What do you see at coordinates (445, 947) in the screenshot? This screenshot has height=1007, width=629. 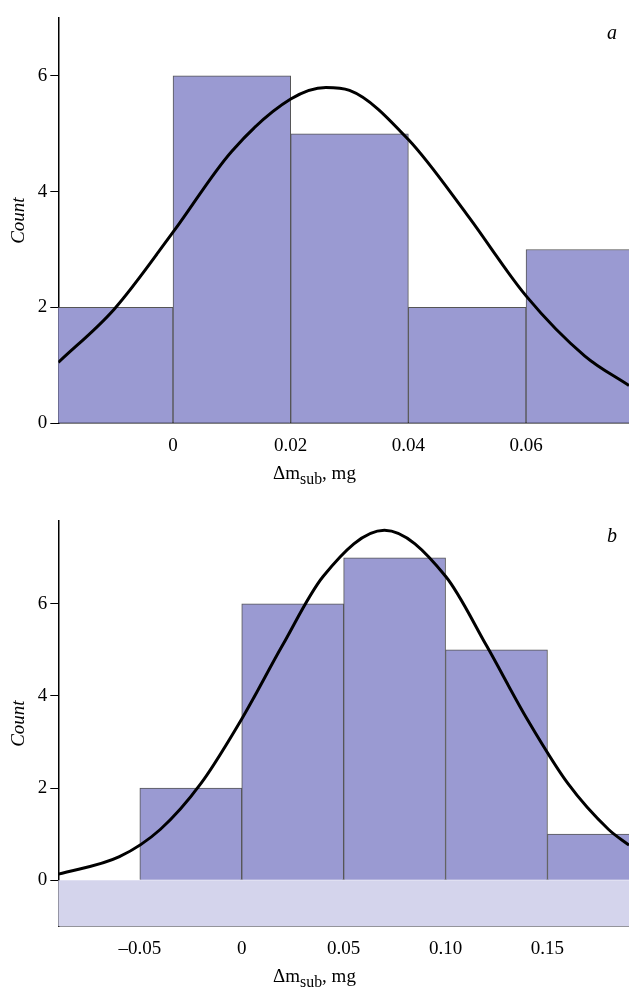 I see `x-tick-label: 0.10` at bounding box center [445, 947].